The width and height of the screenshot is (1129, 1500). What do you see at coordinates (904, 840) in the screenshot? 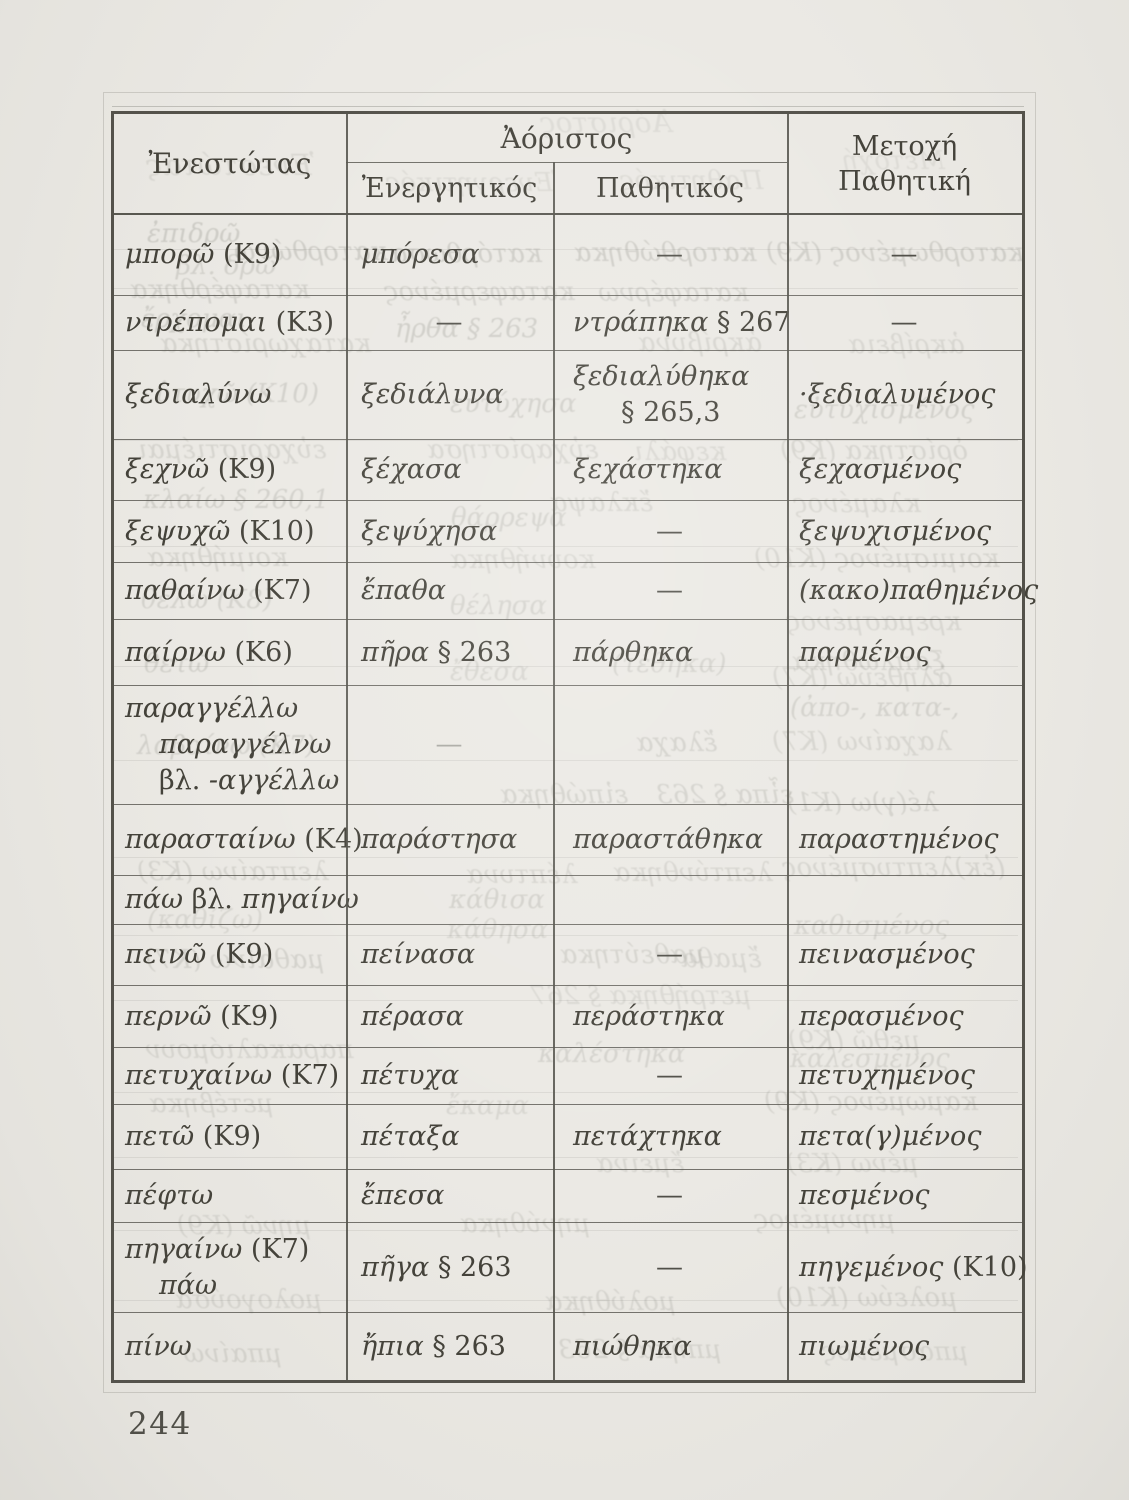
I see `cell-participle: παραστημένος` at bounding box center [904, 840].